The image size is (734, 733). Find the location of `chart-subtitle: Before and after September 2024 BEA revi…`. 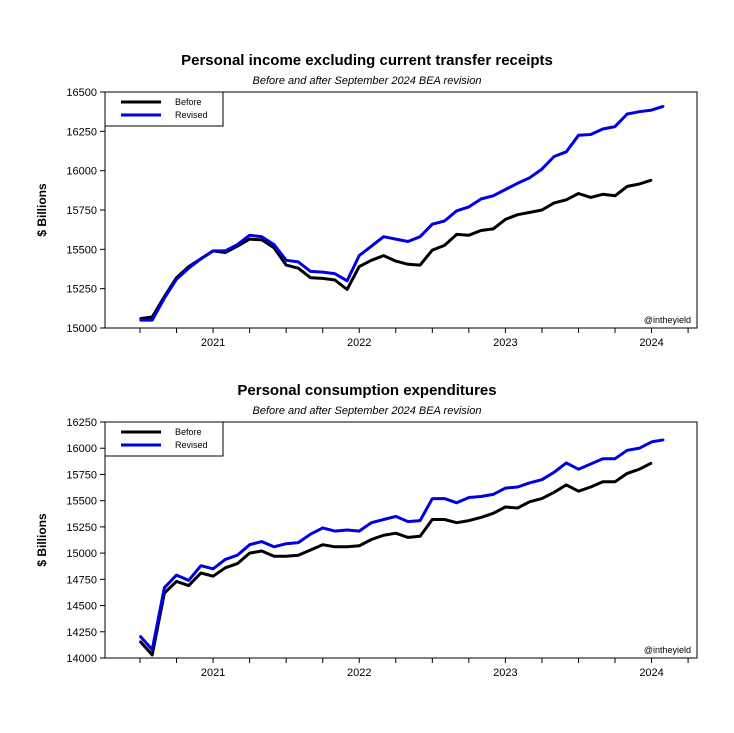

chart-subtitle: Before and after September 2024 BEA revi… is located at coordinates (367, 81).